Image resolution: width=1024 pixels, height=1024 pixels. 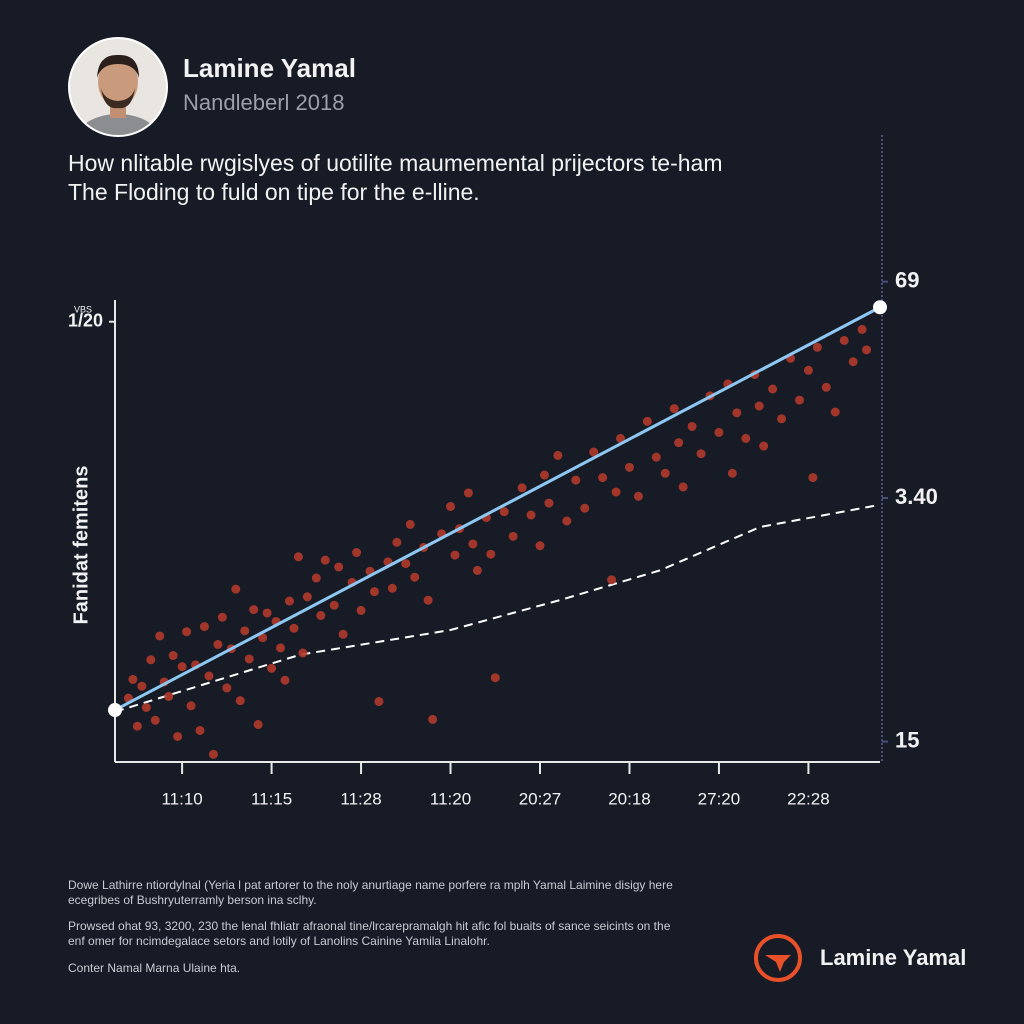 I want to click on y2-tick-label: 69, so click(x=907, y=280).